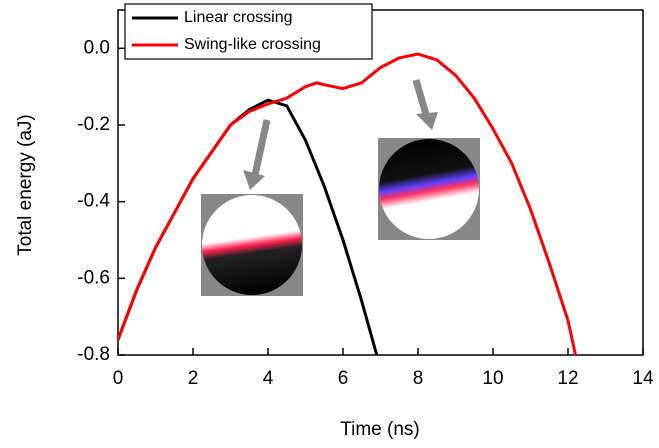 The width and height of the screenshot is (659, 448). Describe the element at coordinates (25, 185) in the screenshot. I see `y-axis-label: Total energy (aJ)` at that location.